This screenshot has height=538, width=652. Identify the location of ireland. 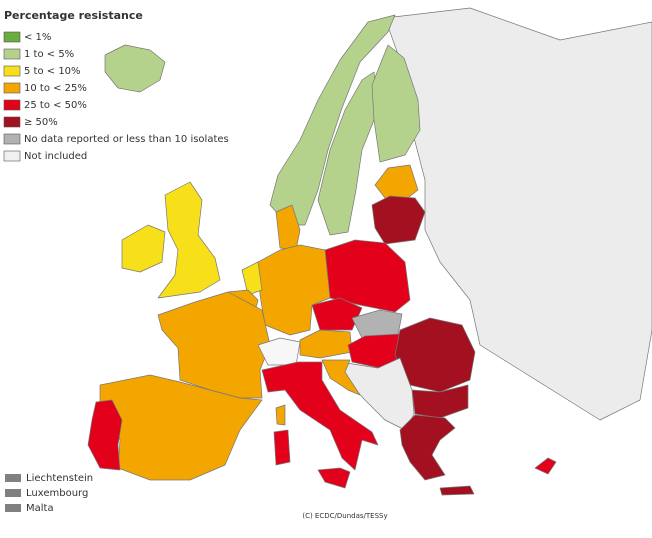
(143, 248).